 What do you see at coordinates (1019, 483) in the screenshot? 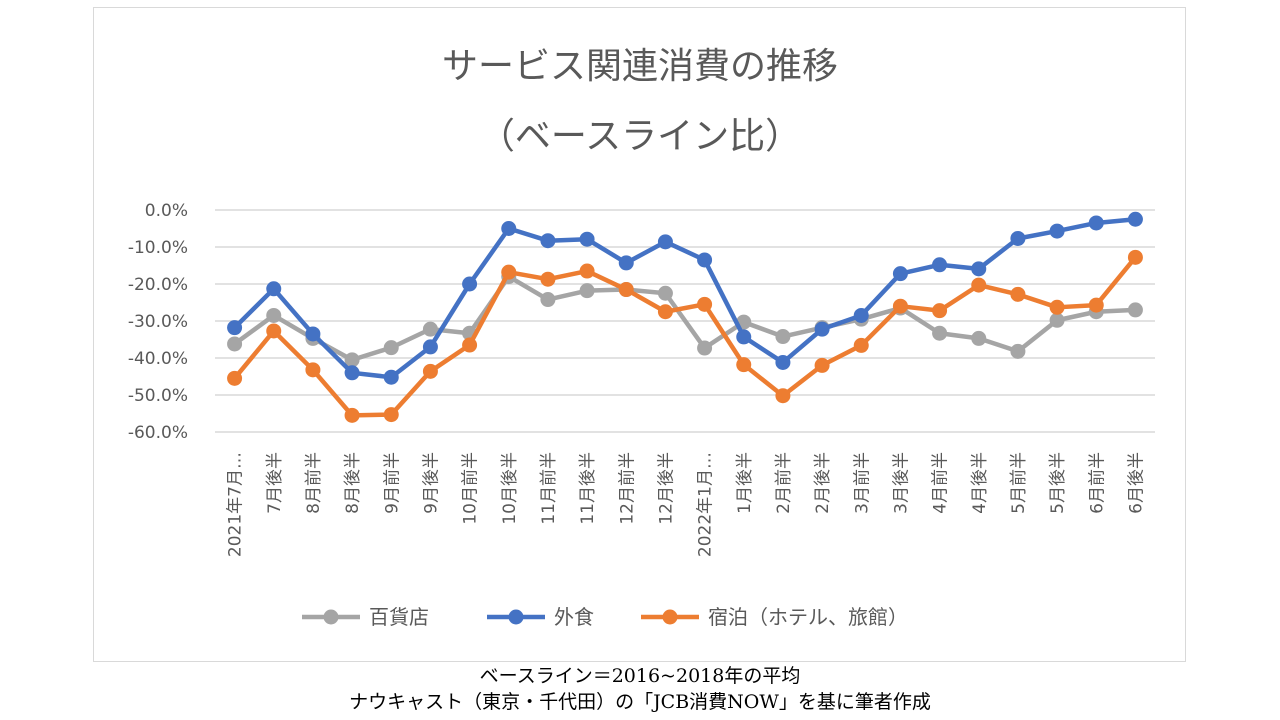
I see `x-tick-label: 5月前半` at bounding box center [1019, 483].